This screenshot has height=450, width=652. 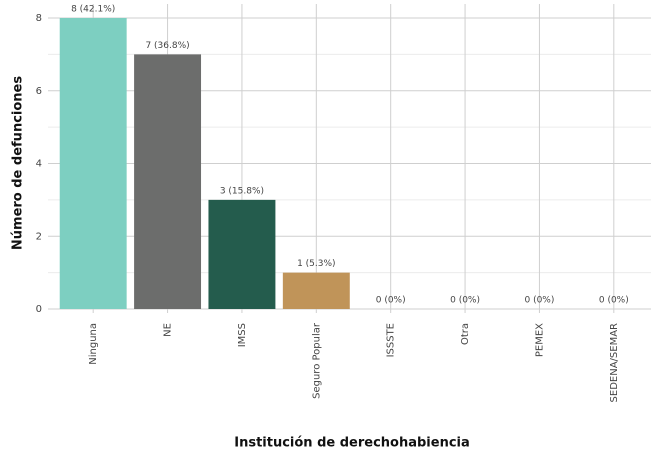 What do you see at coordinates (391, 340) in the screenshot?
I see `x-tick-label: ISSSTE` at bounding box center [391, 340].